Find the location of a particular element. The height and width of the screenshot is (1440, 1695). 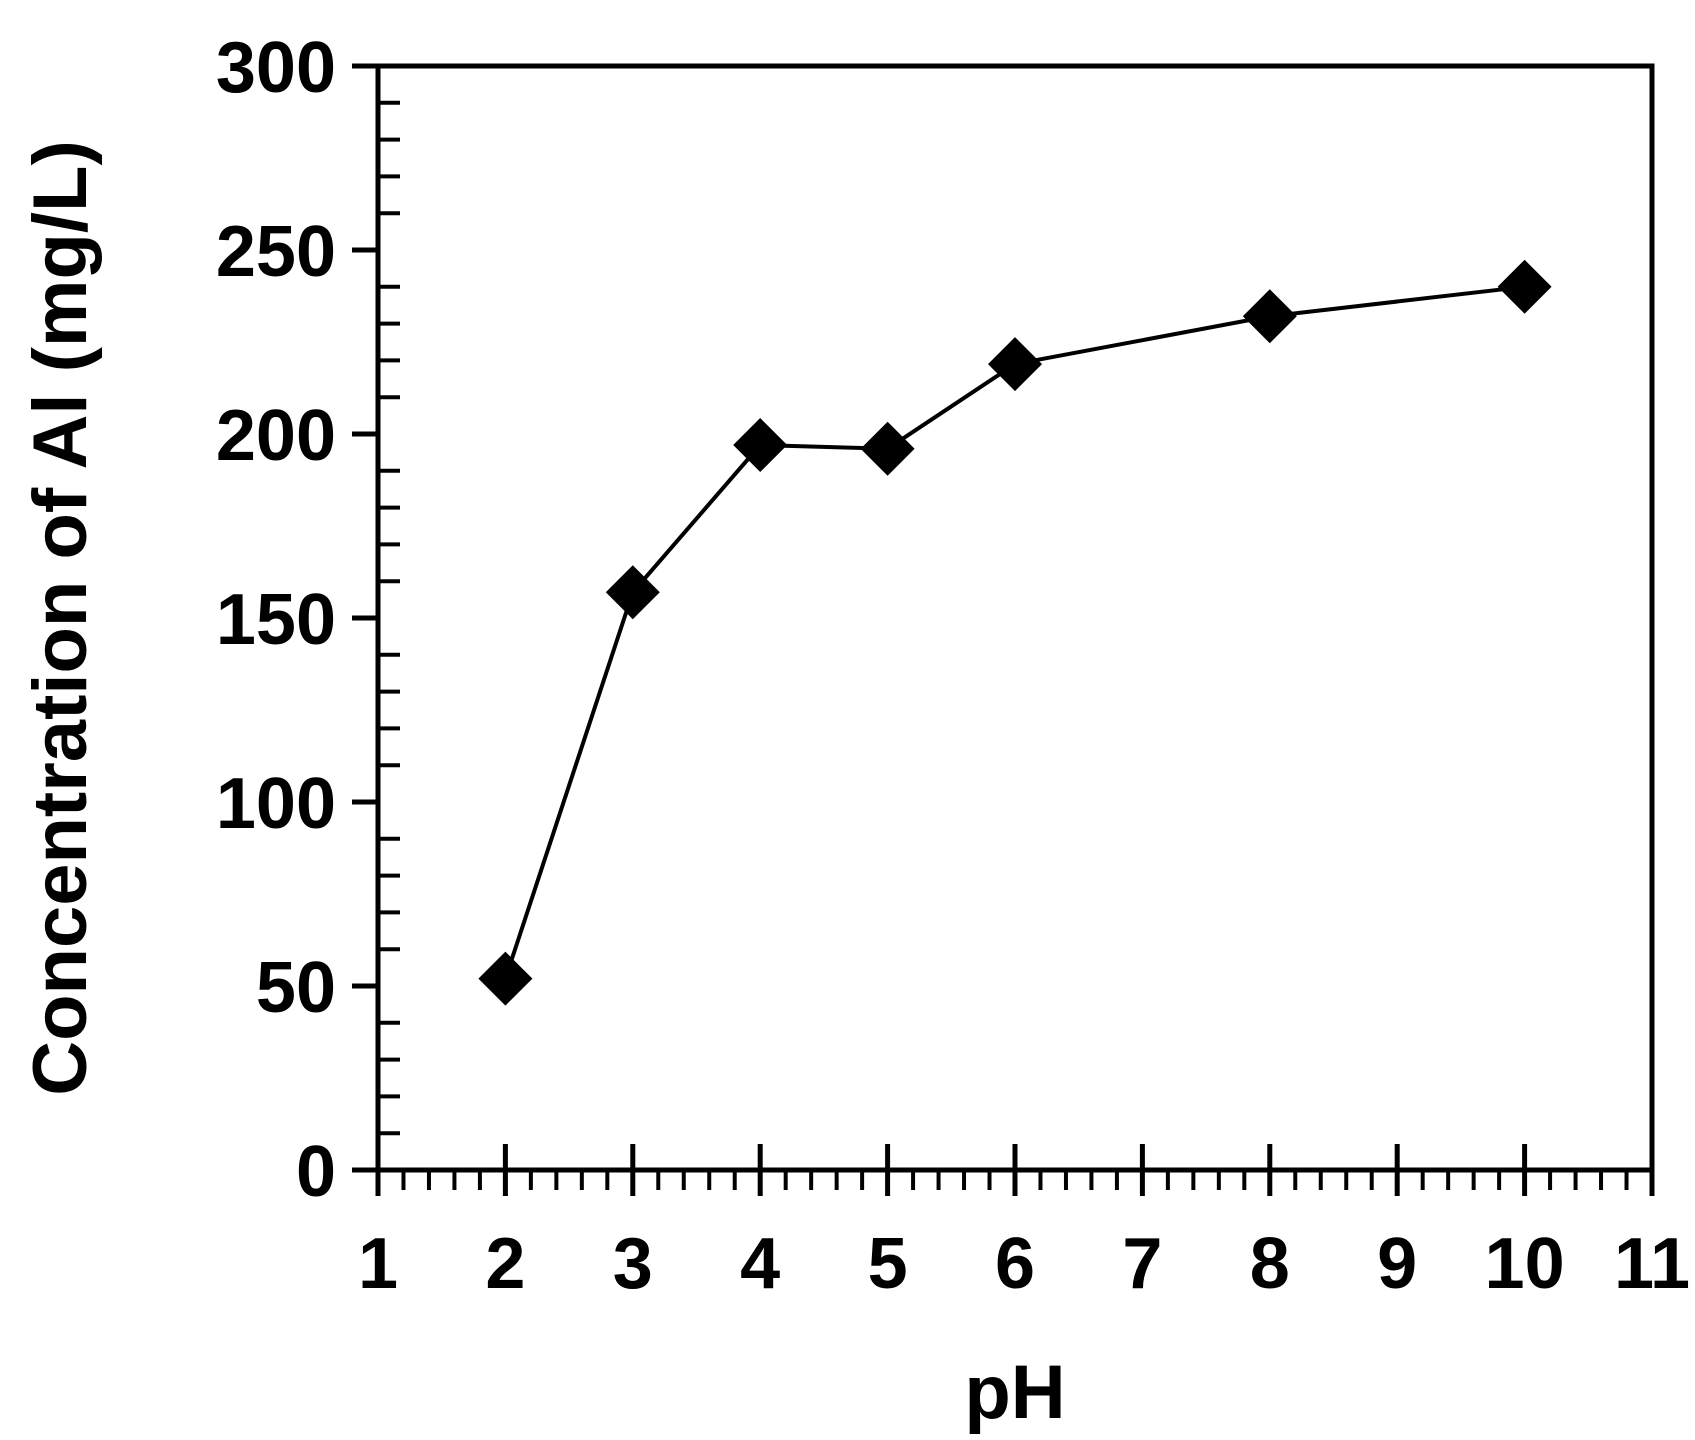

y-tick-label: 150 is located at coordinates (276, 620).